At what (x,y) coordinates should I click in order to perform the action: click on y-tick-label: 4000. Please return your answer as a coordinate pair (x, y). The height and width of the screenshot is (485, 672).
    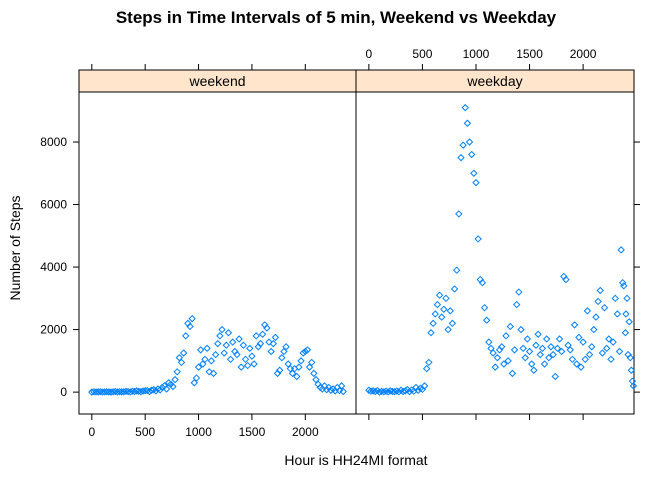
    Looking at the image, I should click on (53, 267).